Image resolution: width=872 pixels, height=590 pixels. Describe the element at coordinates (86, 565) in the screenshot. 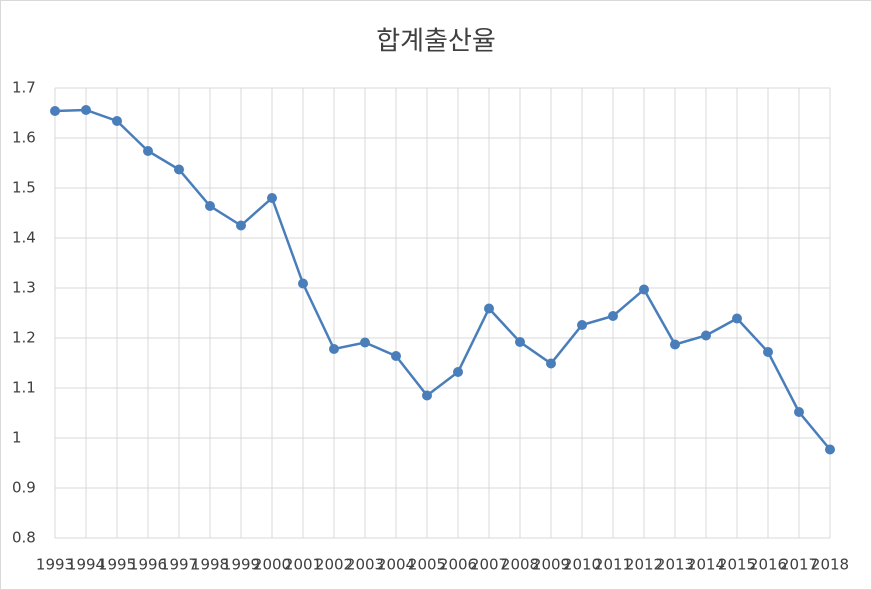

I see `x-tick-label: 1994` at that location.